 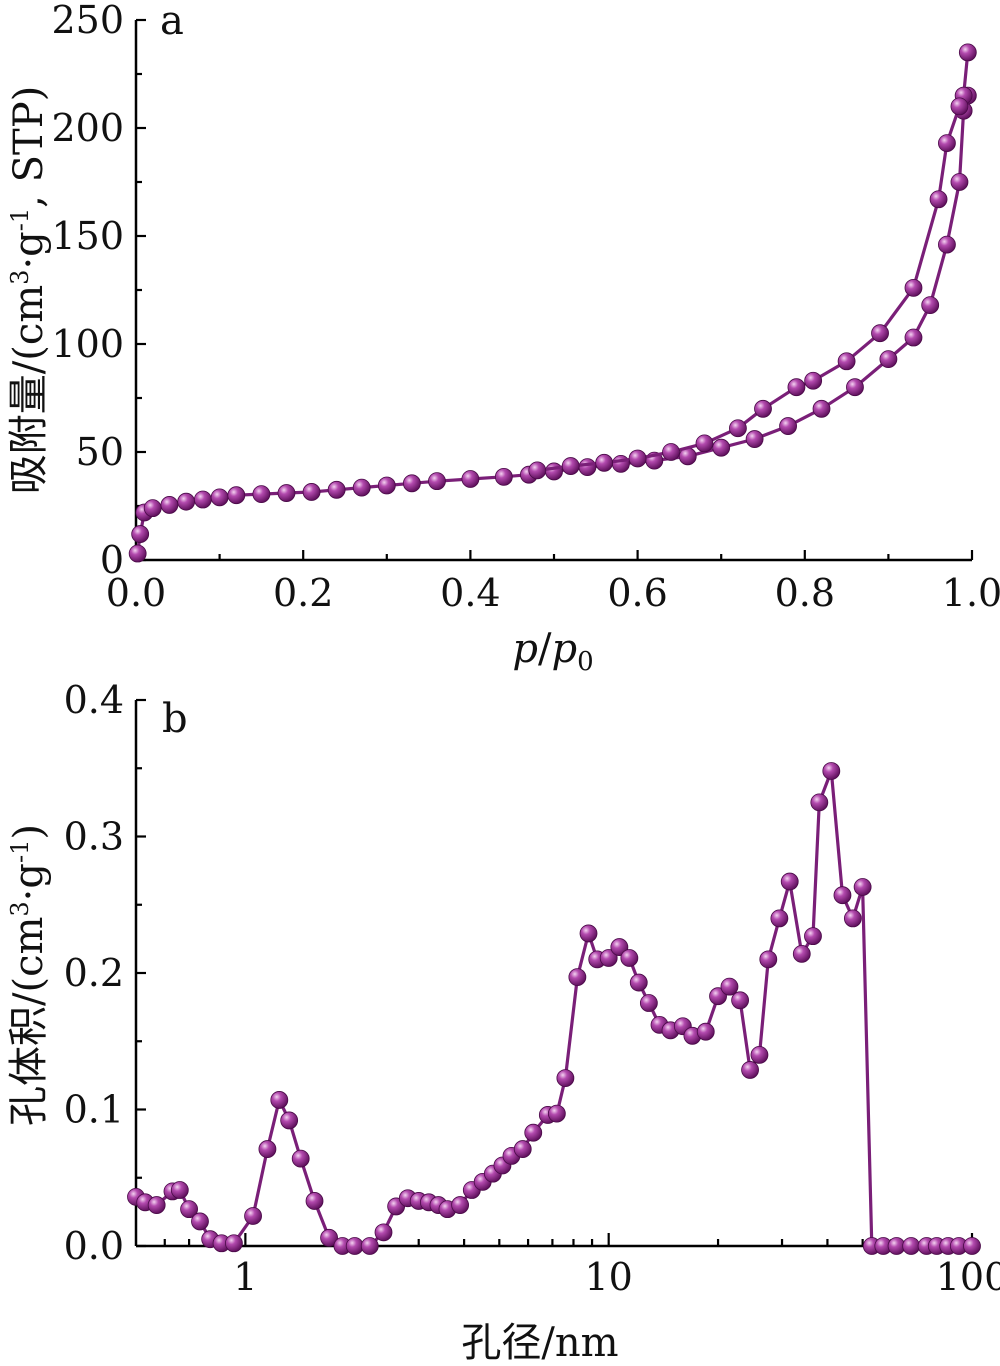 I want to click on x-title-p2: p, so click(x=564, y=649).